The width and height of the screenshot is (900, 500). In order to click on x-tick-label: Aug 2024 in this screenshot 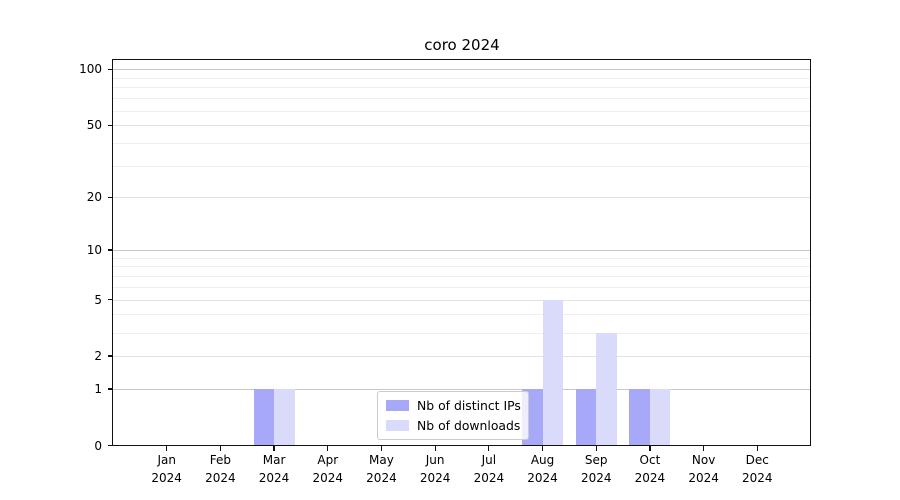, I will do `click(543, 469)`.